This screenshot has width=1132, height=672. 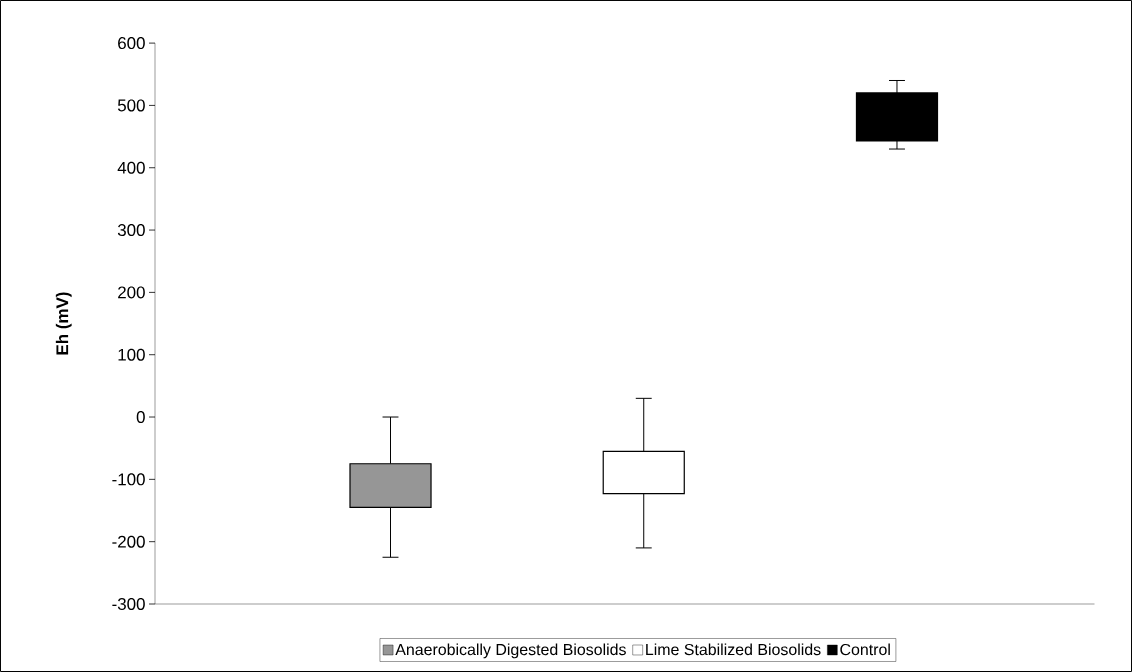 I want to click on y-tick-label: 500, so click(x=131, y=105).